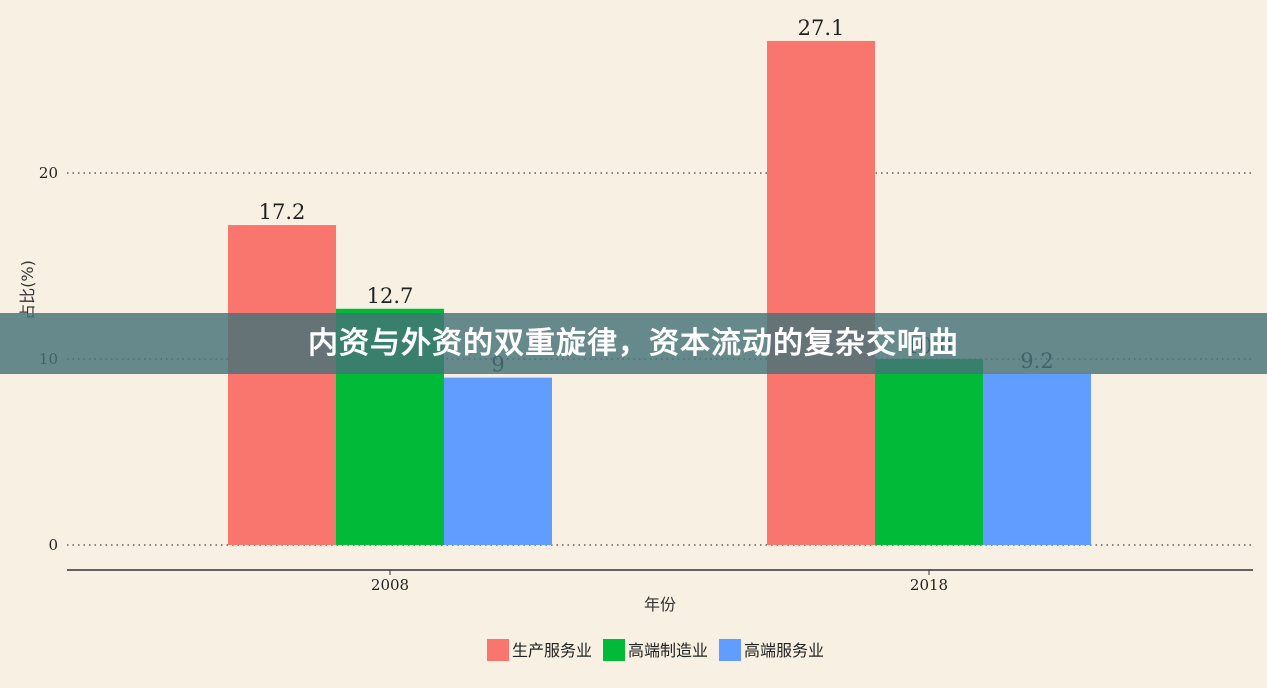  I want to click on chart-title: 内资与外资的双重旋律，资本流动的复杂交响曲, so click(633, 343).